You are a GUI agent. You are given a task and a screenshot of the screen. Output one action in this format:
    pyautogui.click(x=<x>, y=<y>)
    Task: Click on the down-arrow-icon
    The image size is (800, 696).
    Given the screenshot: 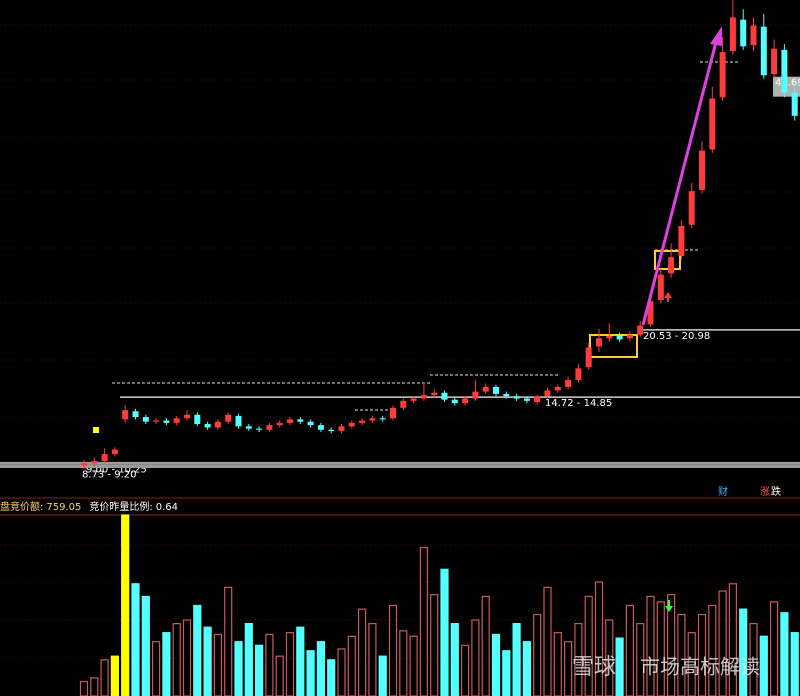 What is the action you would take?
    pyautogui.click(x=669, y=606)
    